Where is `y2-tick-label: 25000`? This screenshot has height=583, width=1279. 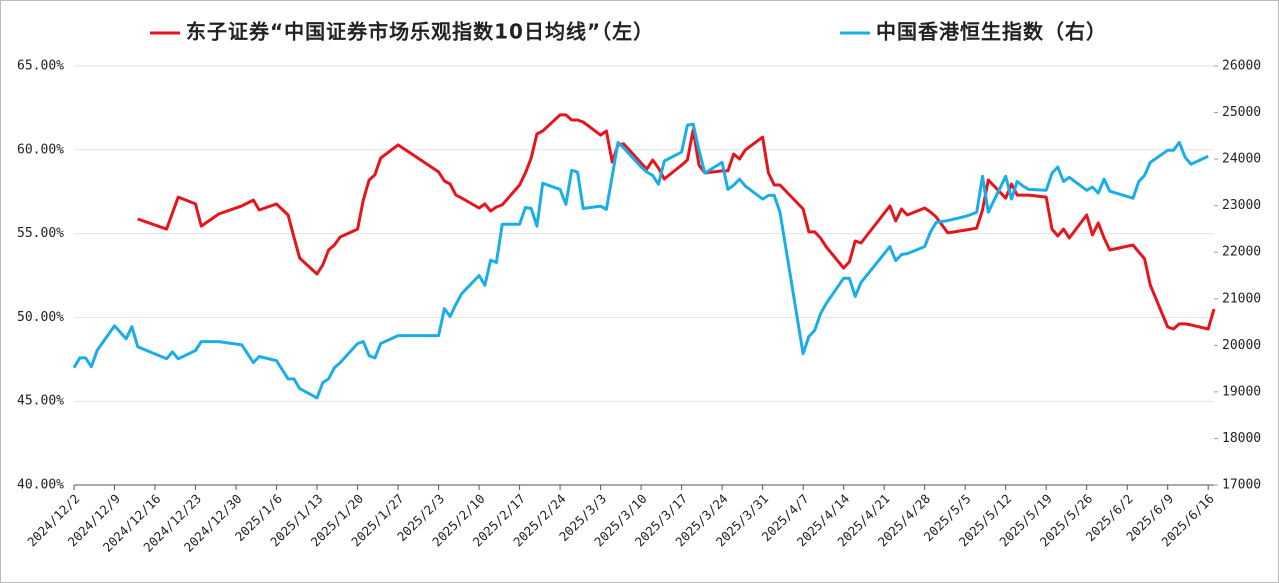
y2-tick-label: 25000 is located at coordinates (1241, 112).